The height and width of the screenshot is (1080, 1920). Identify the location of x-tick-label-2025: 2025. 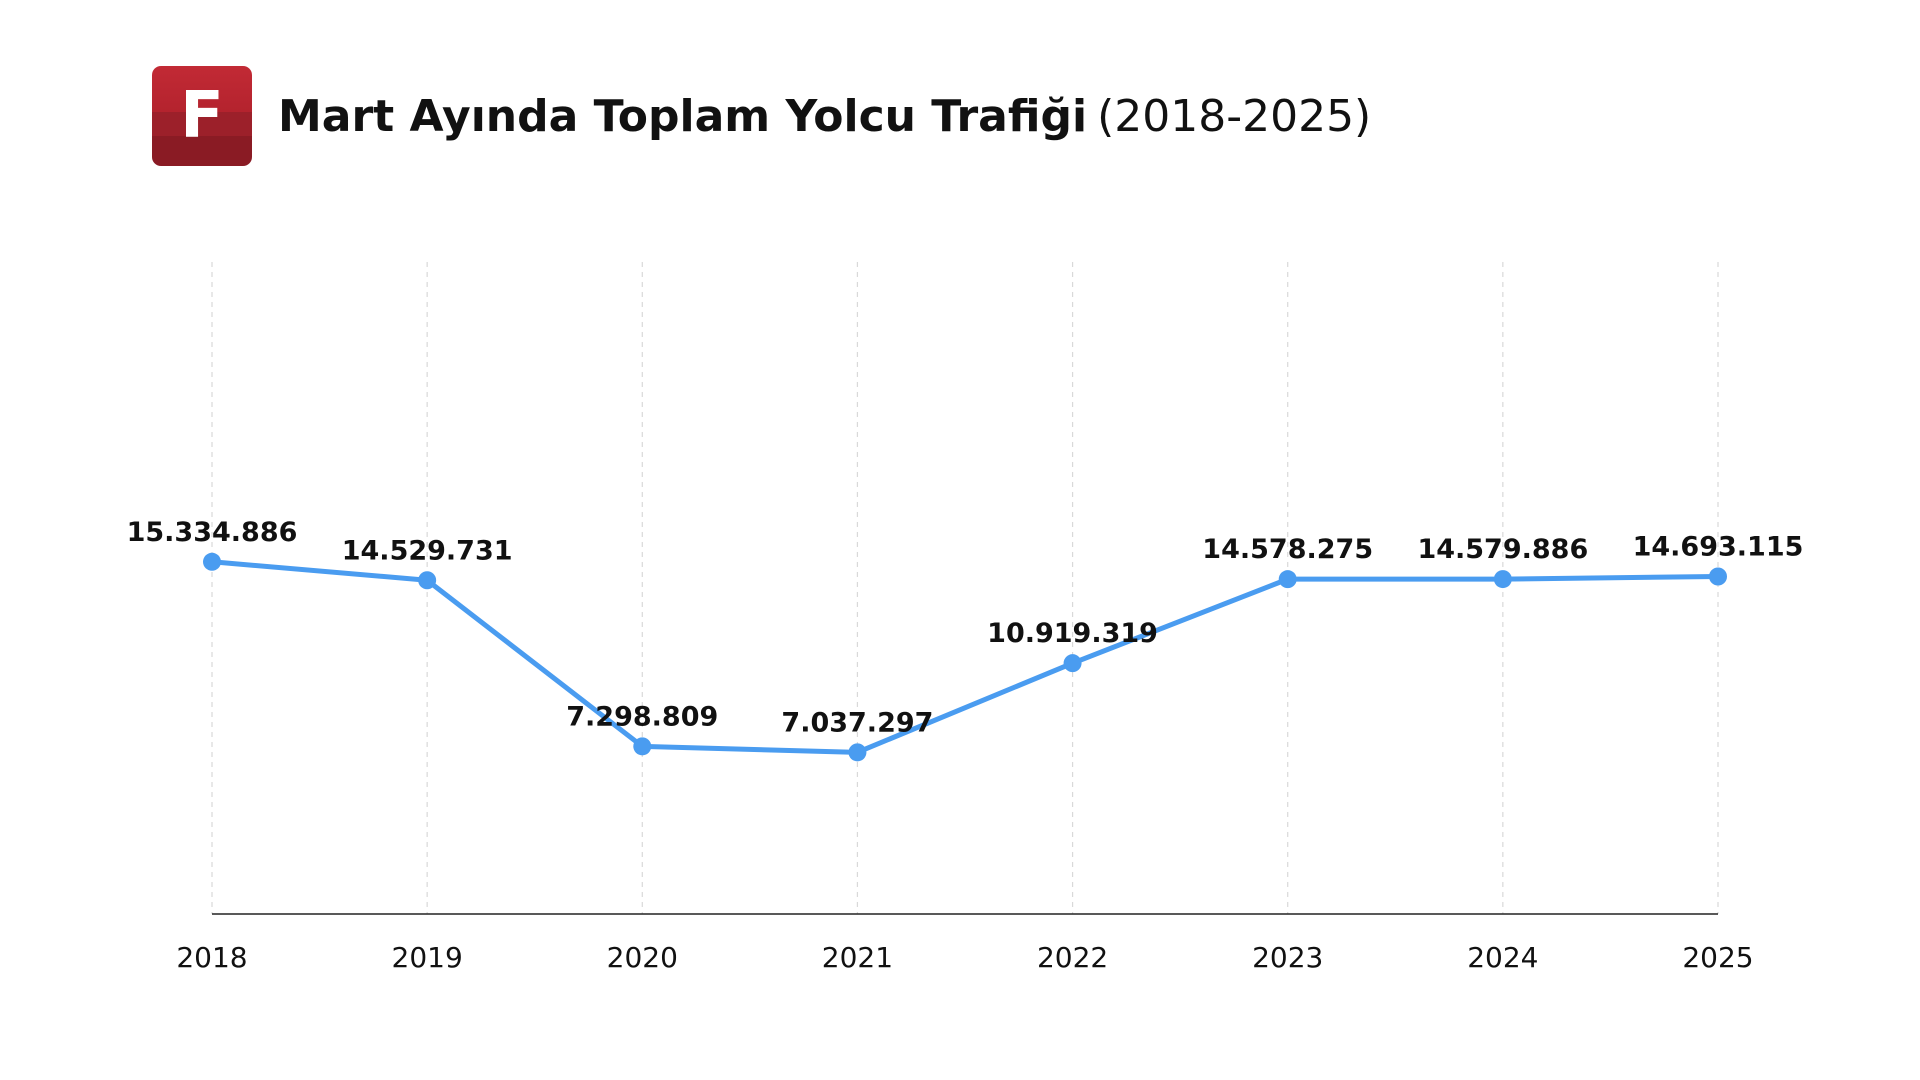
(1717, 957).